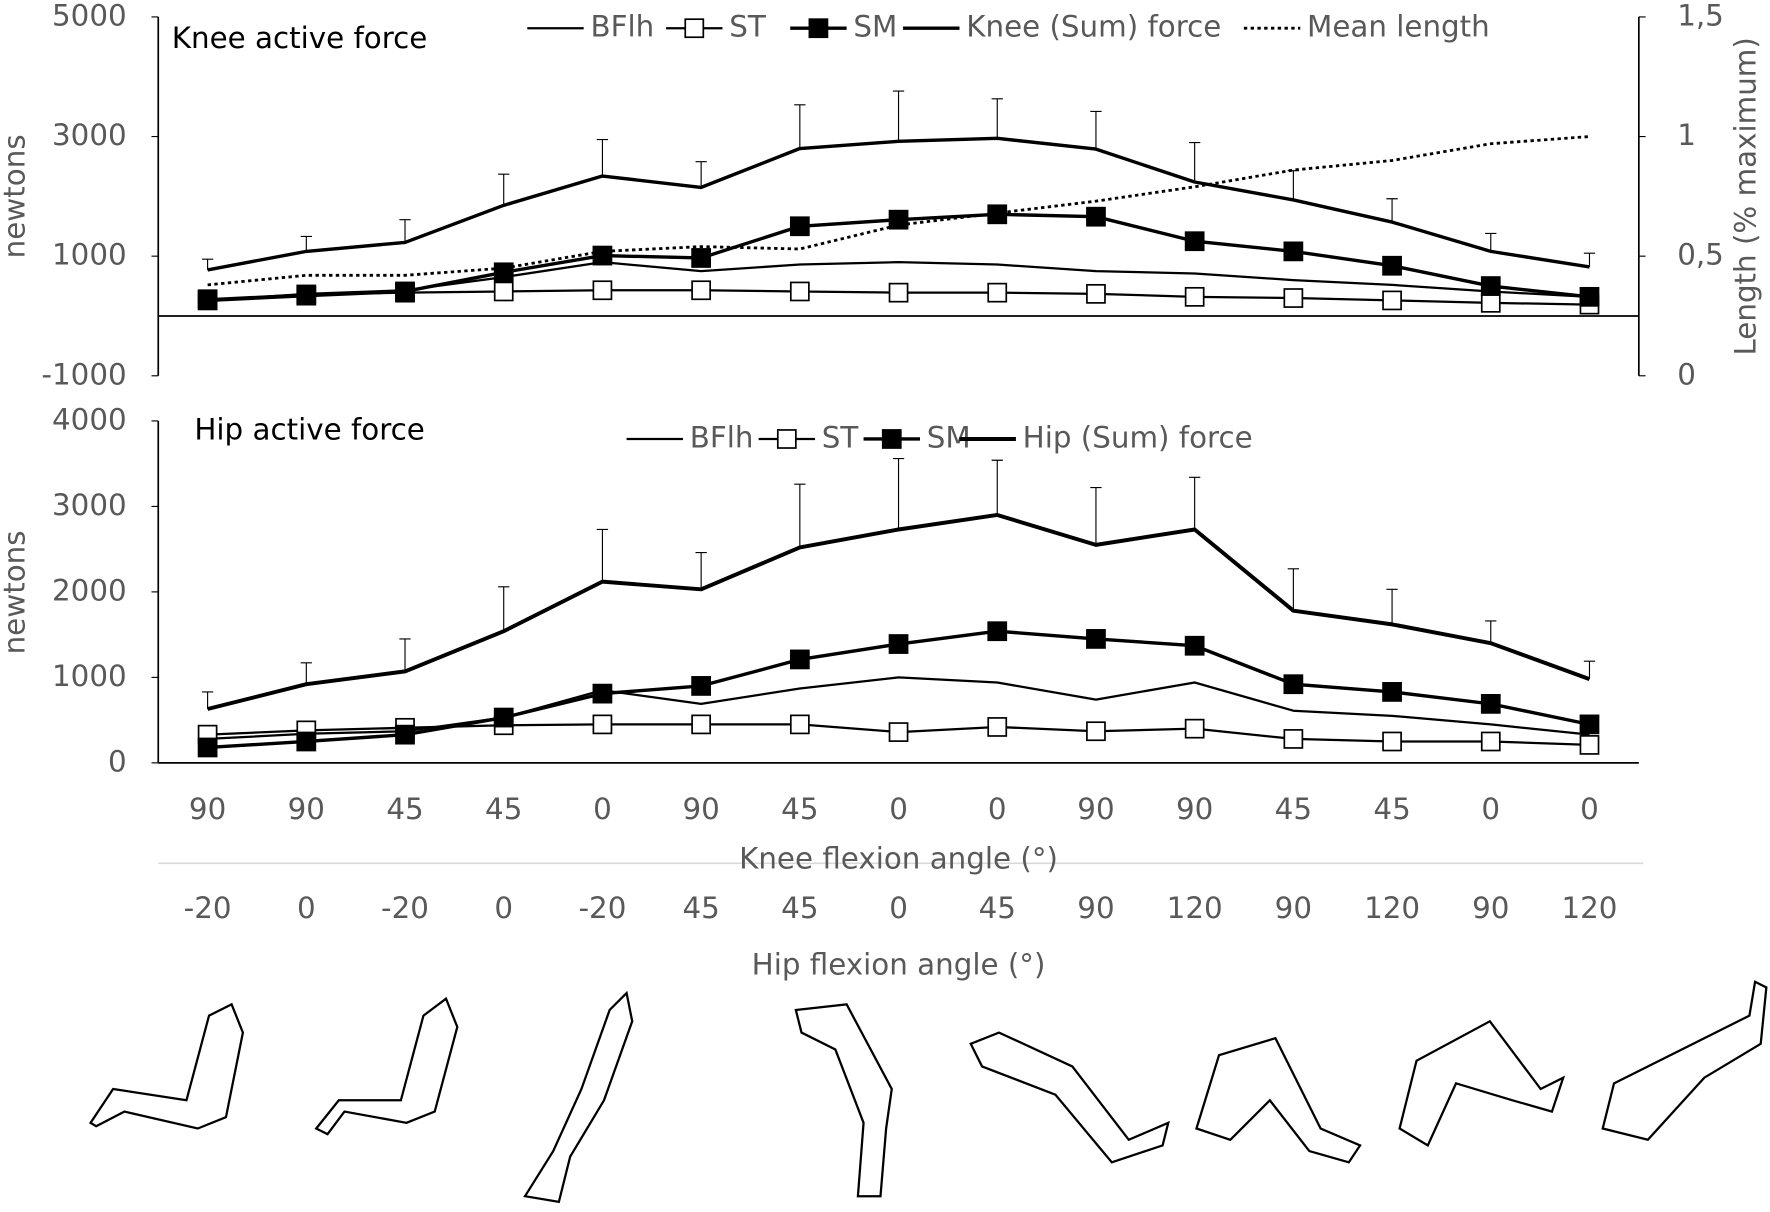 Image resolution: width=1770 pixels, height=1212 pixels. I want to click on y-tick-label: 0, so click(117, 761).